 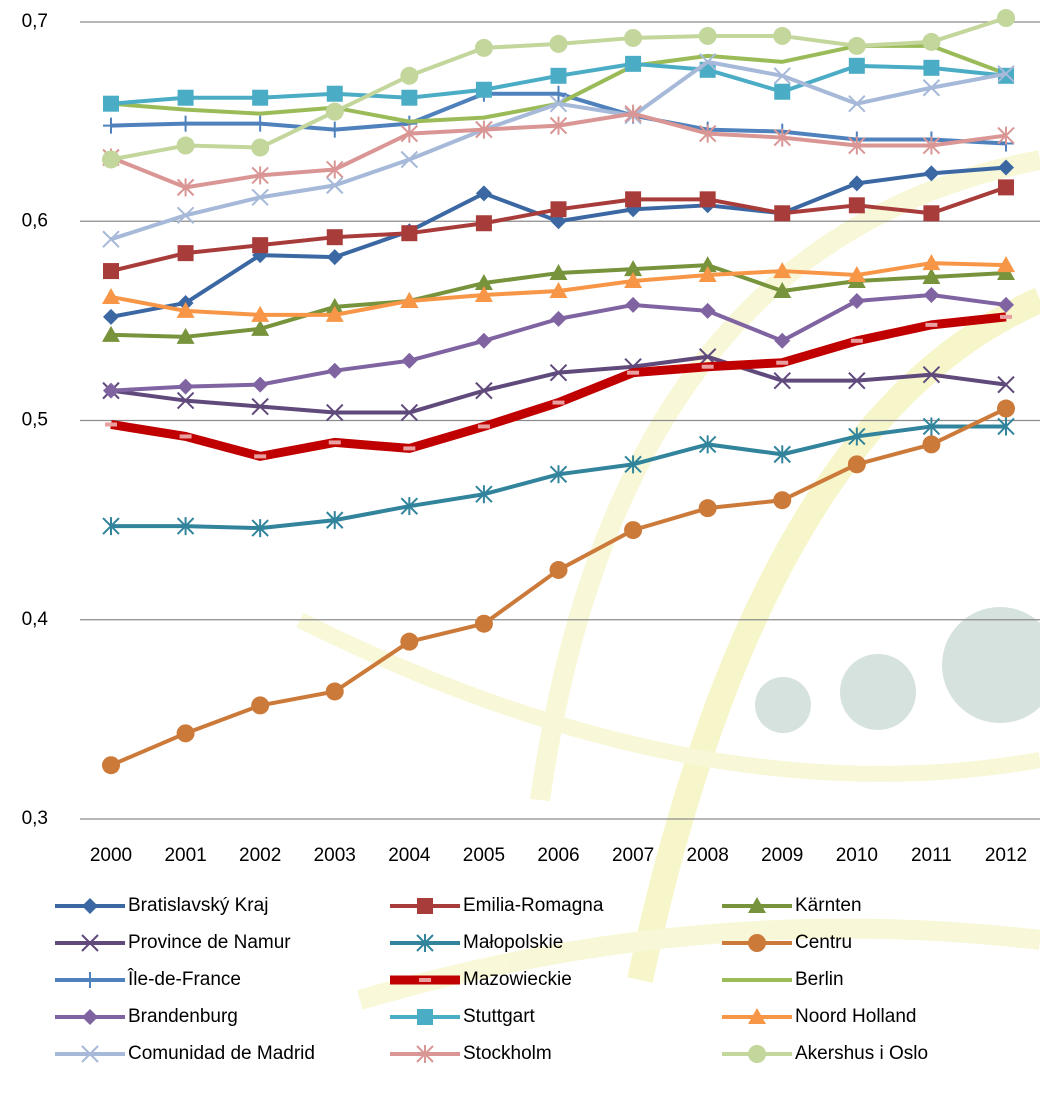 I want to click on legend-label: Stockholm, so click(x=507, y=1053).